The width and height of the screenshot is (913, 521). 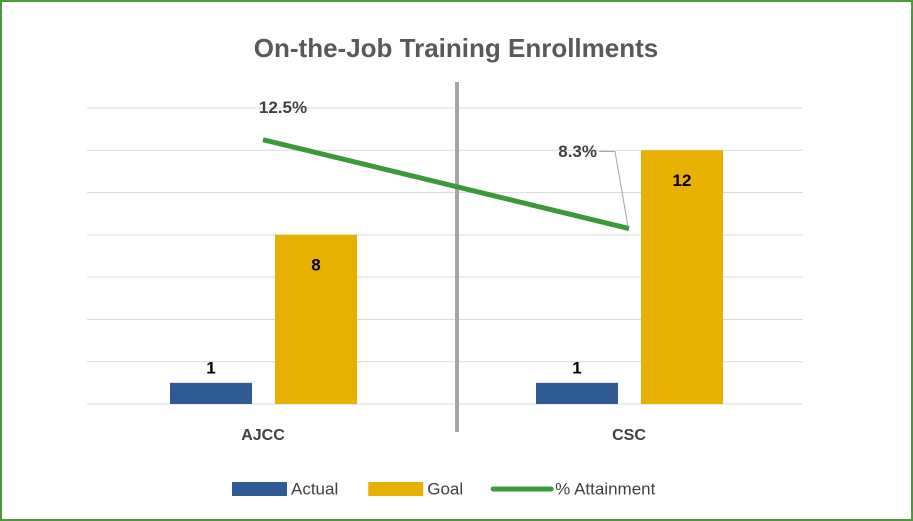 What do you see at coordinates (614, 189) in the screenshot?
I see `leader-line` at bounding box center [614, 189].